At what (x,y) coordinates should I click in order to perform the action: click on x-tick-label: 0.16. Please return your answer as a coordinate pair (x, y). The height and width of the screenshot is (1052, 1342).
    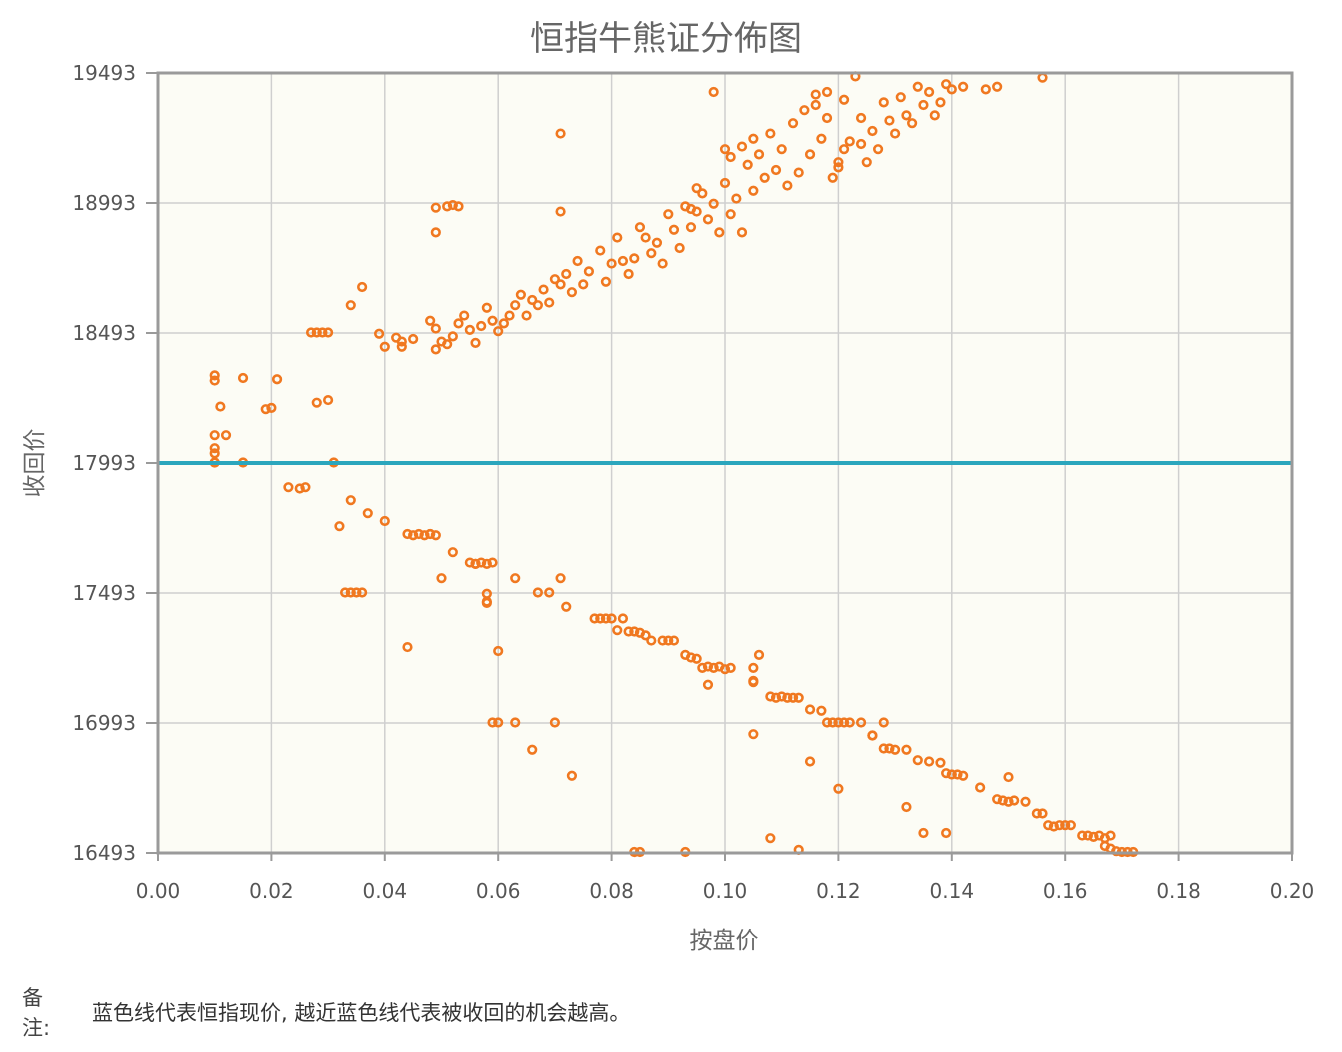
    Looking at the image, I should click on (1065, 891).